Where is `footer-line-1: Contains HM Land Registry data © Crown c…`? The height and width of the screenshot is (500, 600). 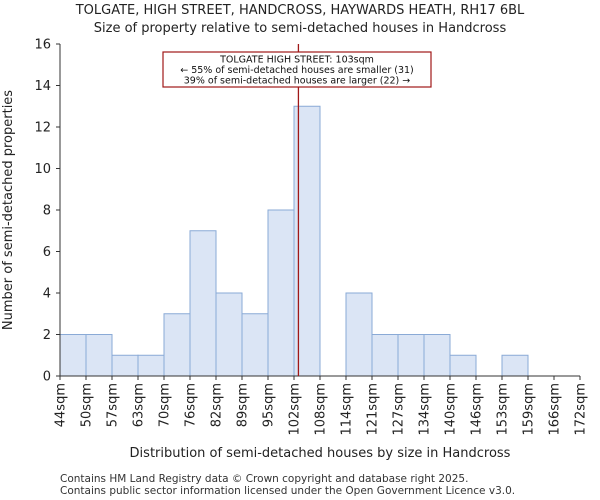
footer-line-1: Contains HM Land Registry data © Crown c… is located at coordinates (264, 479).